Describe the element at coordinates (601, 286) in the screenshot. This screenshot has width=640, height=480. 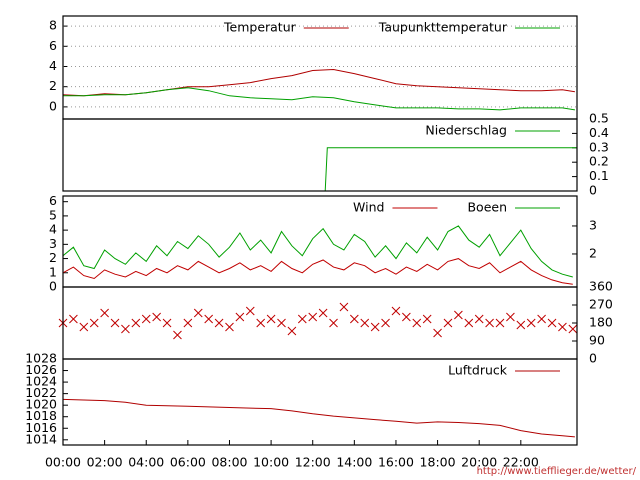
I see `y2-tick-label: 360` at that location.